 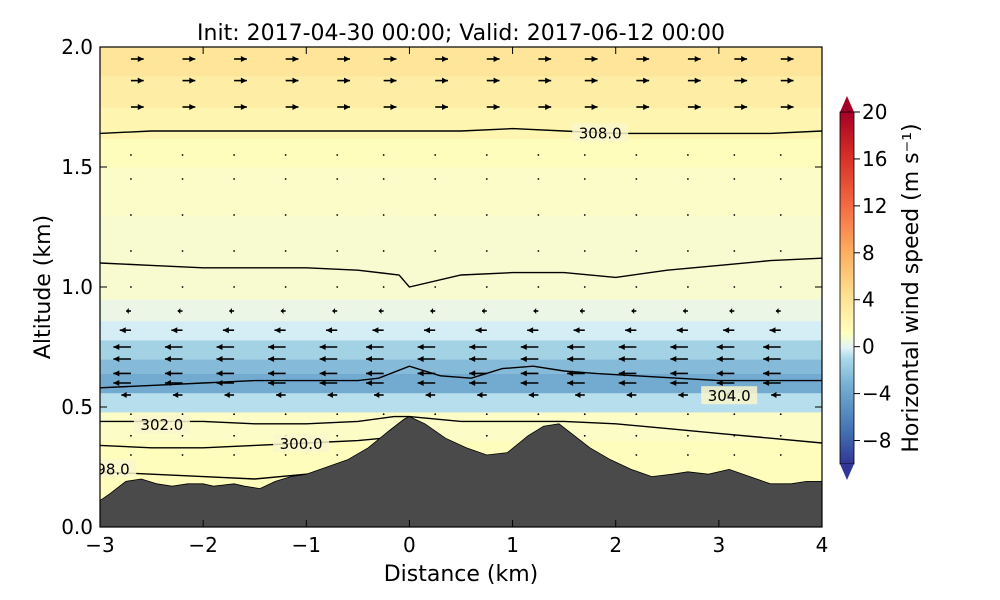 What do you see at coordinates (729, 396) in the screenshot?
I see `contour-label: 304.0` at bounding box center [729, 396].